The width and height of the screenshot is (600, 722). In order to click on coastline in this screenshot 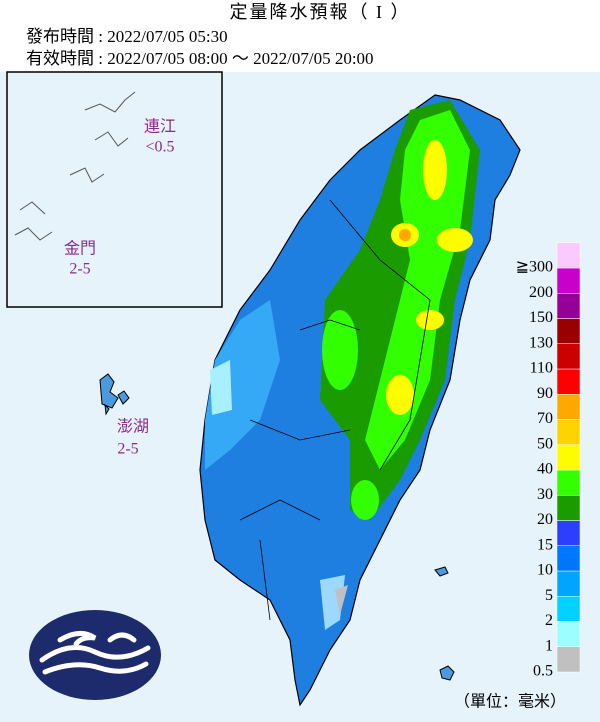, I will do `click(75, 166)`.